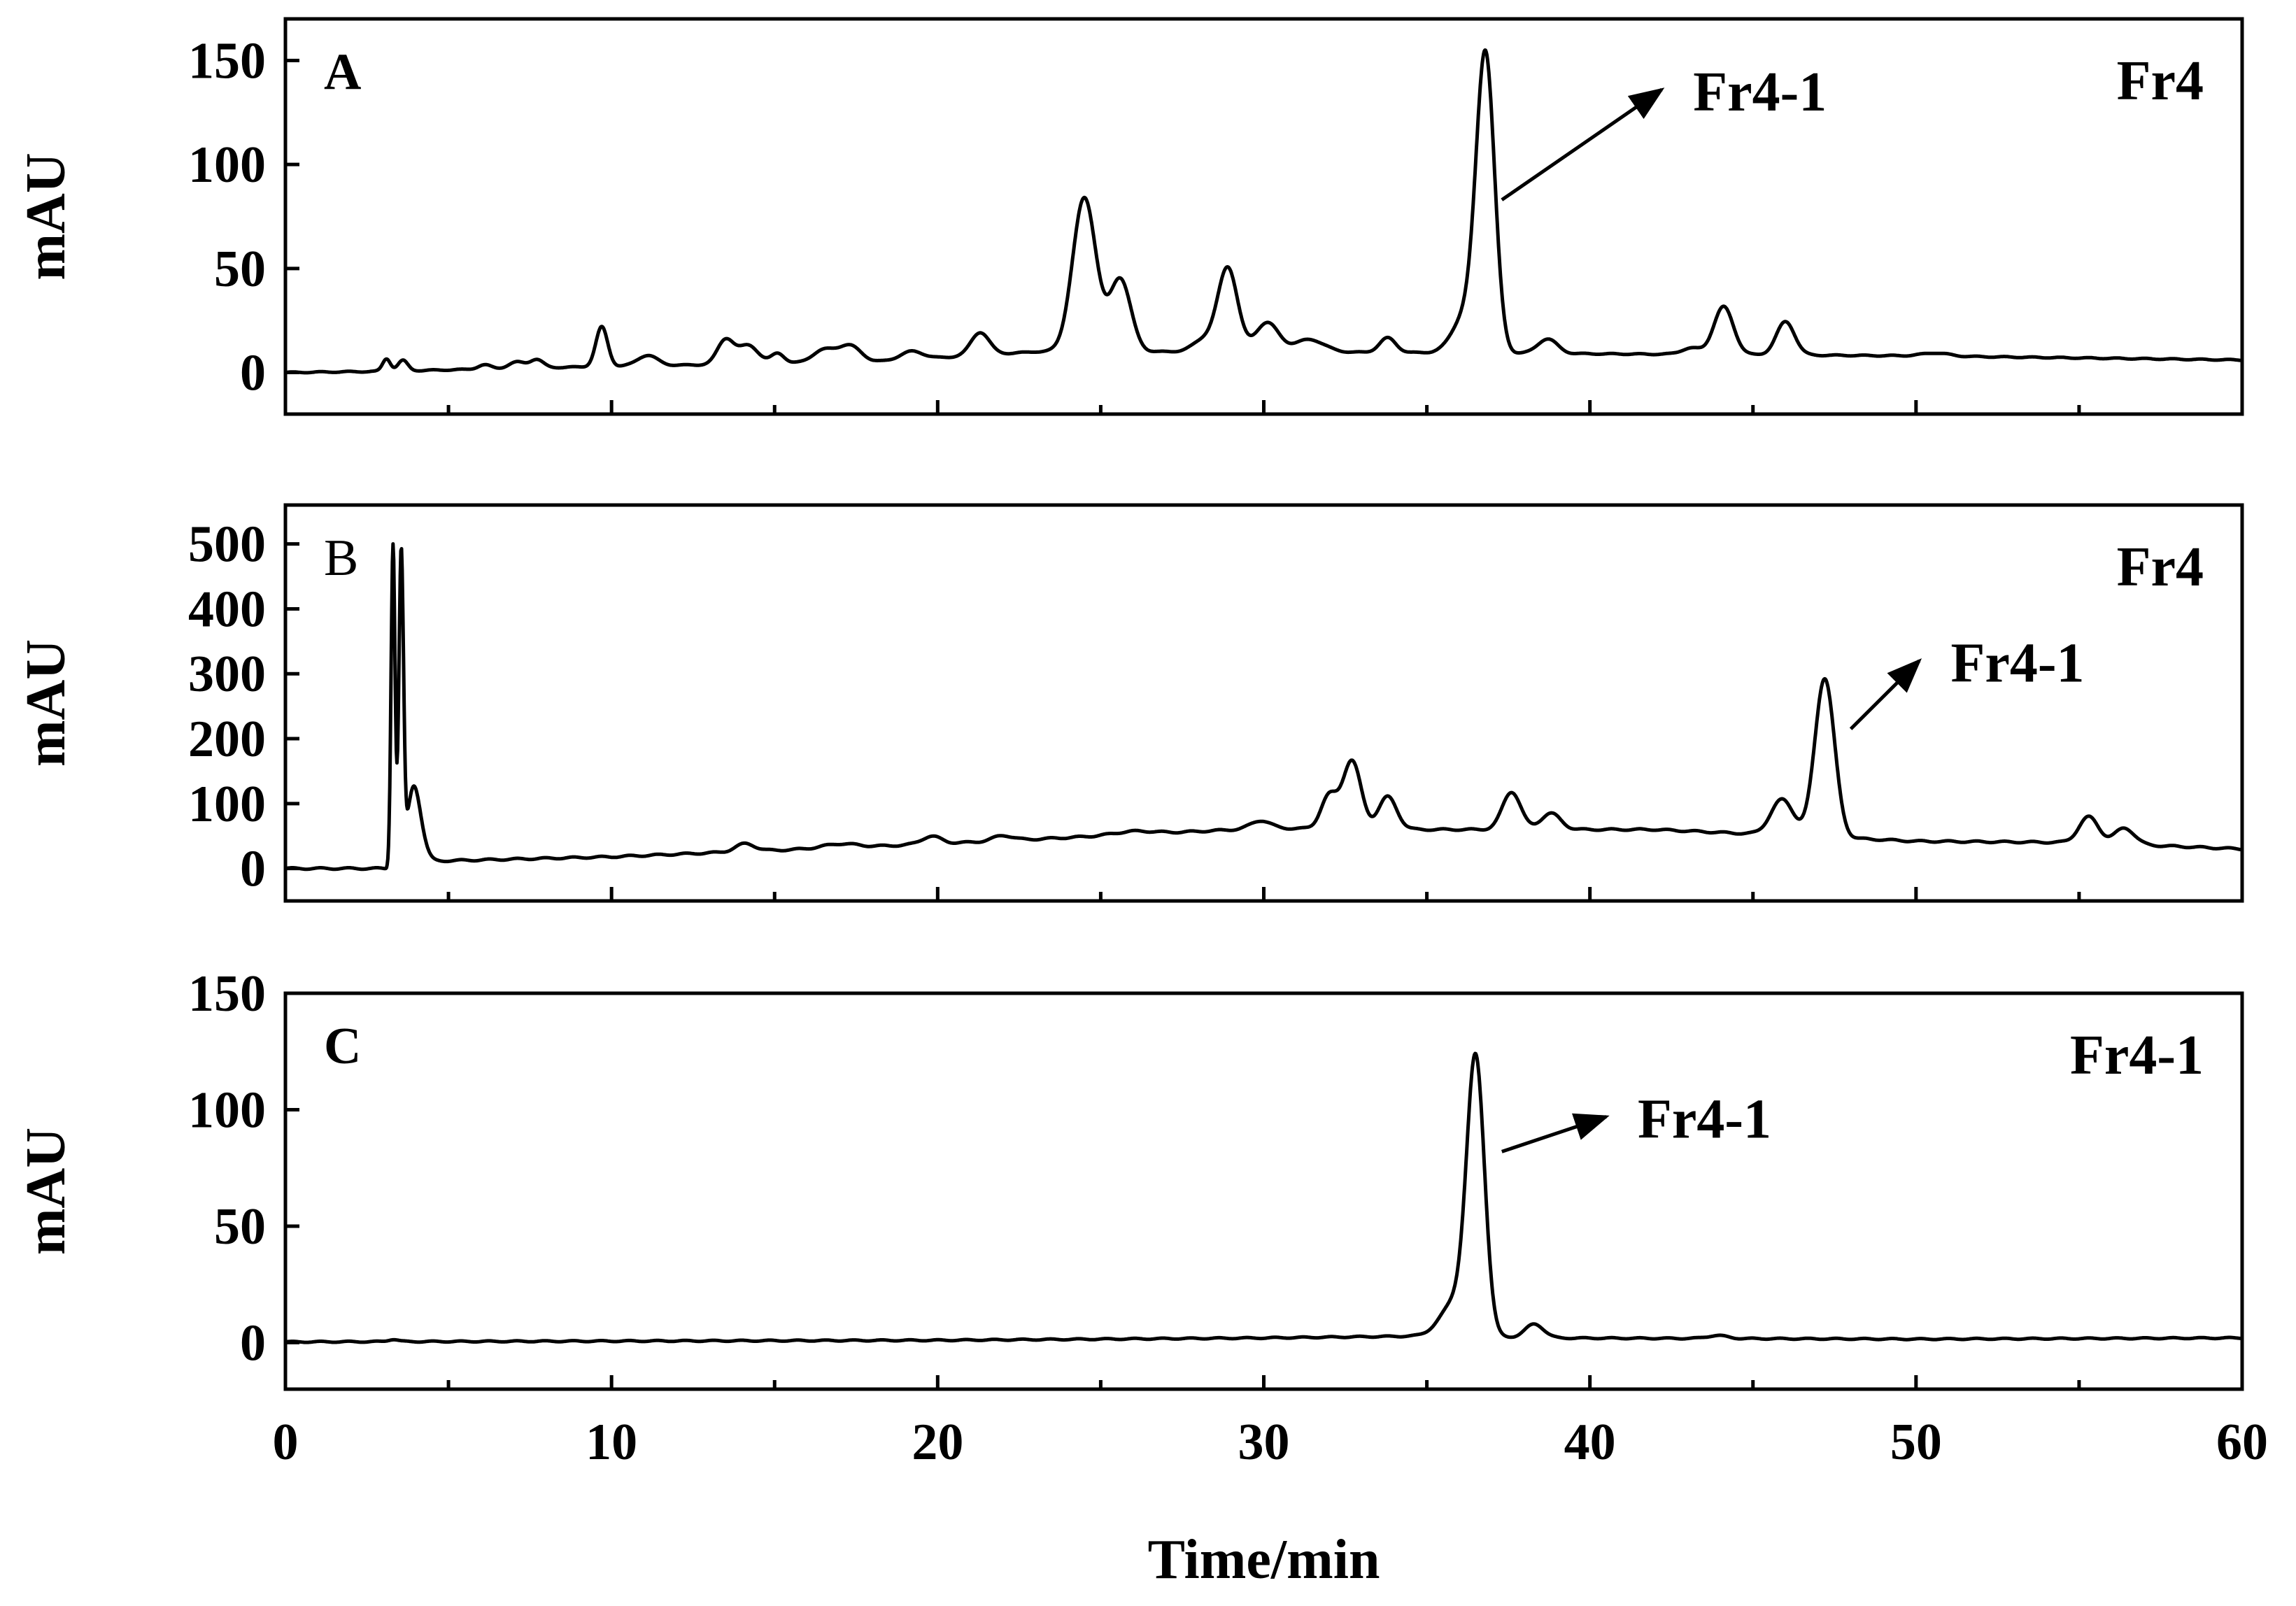 This screenshot has height=1606, width=2296. Describe the element at coordinates (227, 674) in the screenshot. I see `y-tick-label: 300` at that location.